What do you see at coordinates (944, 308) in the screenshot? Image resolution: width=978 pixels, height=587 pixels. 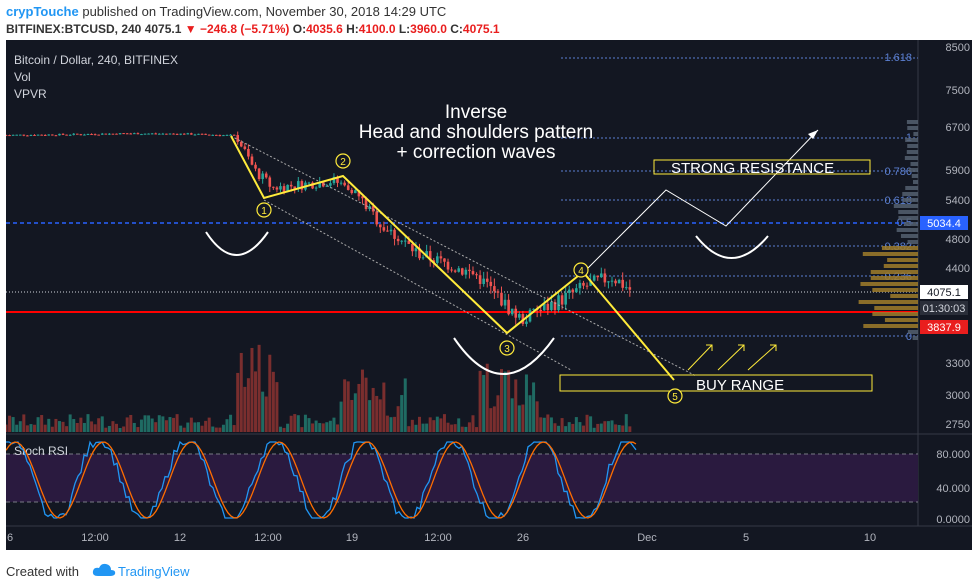 I see `badge-countdown` at bounding box center [944, 308].